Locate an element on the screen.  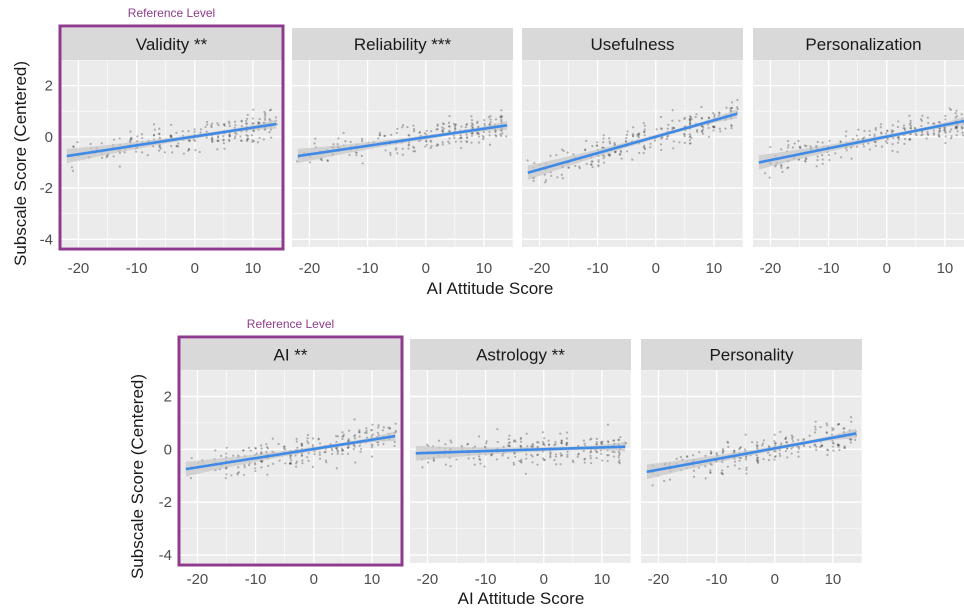
plot-area is located at coordinates (632, 153).